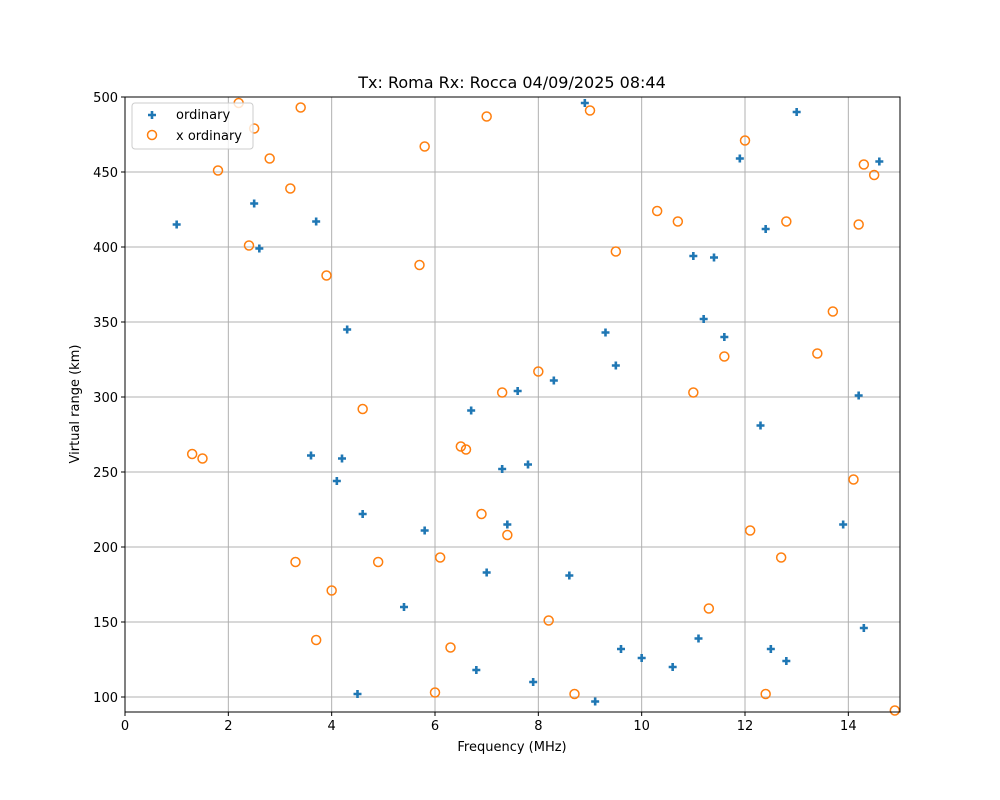 This screenshot has height=800, width=1000. What do you see at coordinates (105, 323) in the screenshot?
I see `y-tick-label: 350` at bounding box center [105, 323].